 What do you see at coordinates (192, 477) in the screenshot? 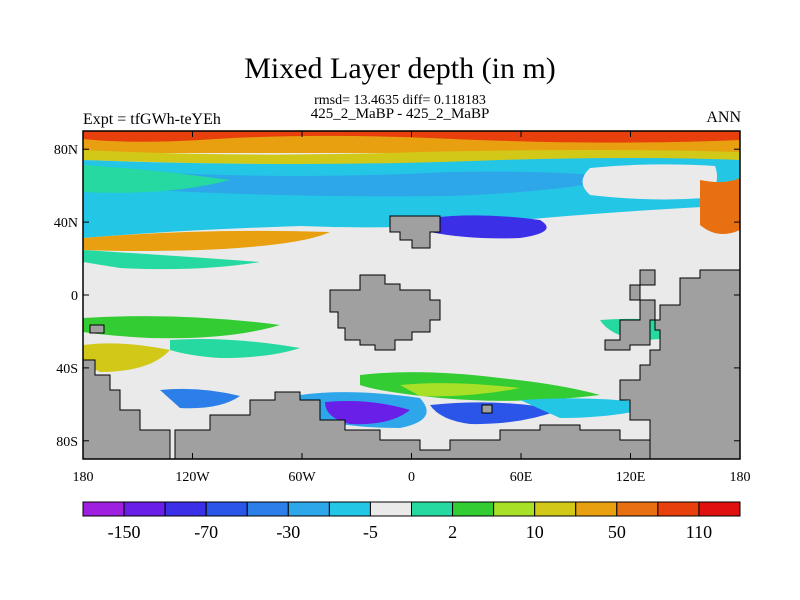
I see `lon-tick-label: 120W` at bounding box center [192, 477].